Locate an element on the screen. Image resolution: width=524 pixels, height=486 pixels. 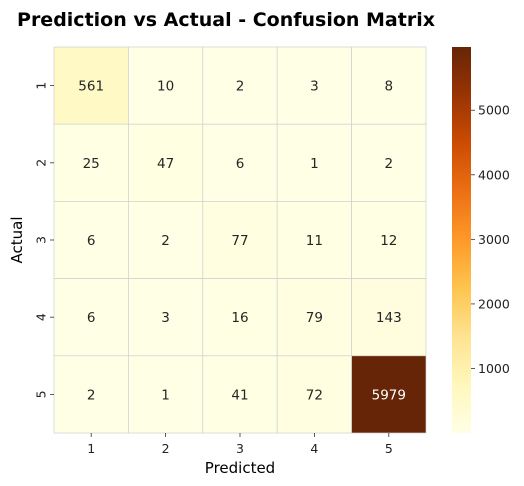
y-axis-label: Actual is located at coordinates (17, 240).